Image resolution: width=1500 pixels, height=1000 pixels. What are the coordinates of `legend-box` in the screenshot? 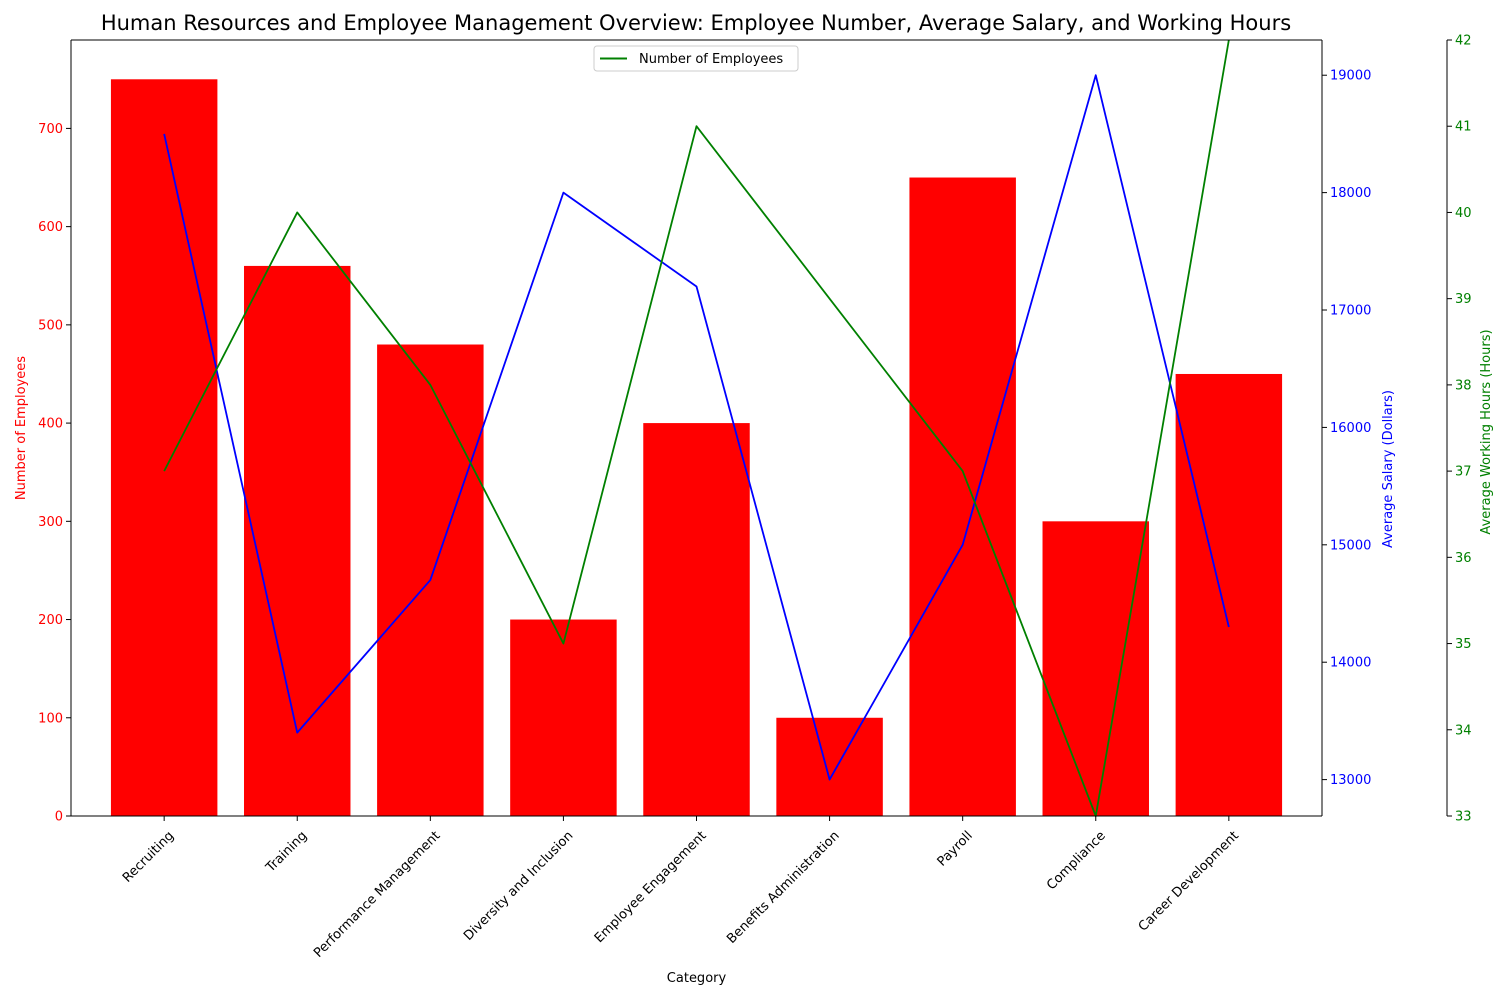 It's located at (696, 58).